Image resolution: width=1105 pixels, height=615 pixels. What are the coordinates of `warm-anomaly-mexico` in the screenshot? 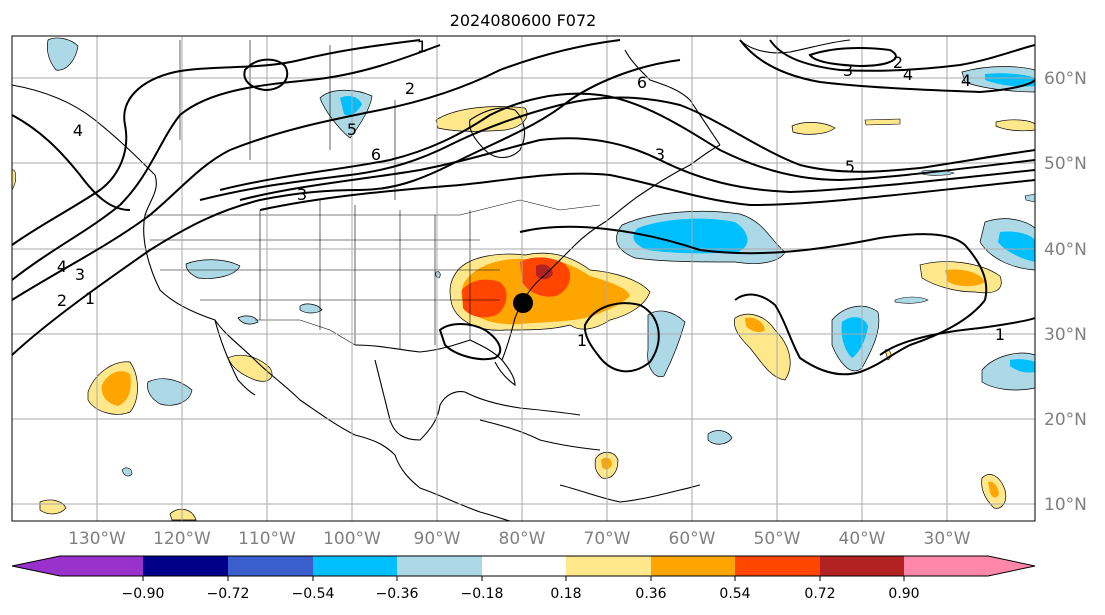 It's located at (250, 368).